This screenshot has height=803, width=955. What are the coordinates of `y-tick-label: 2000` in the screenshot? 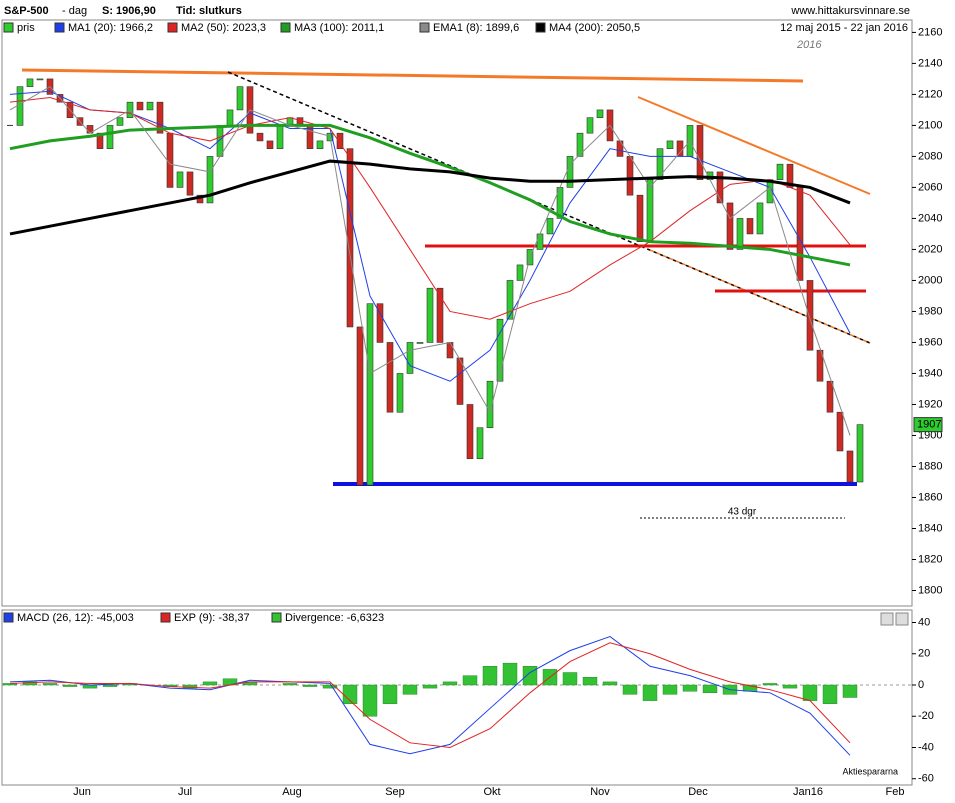 It's located at (930, 280).